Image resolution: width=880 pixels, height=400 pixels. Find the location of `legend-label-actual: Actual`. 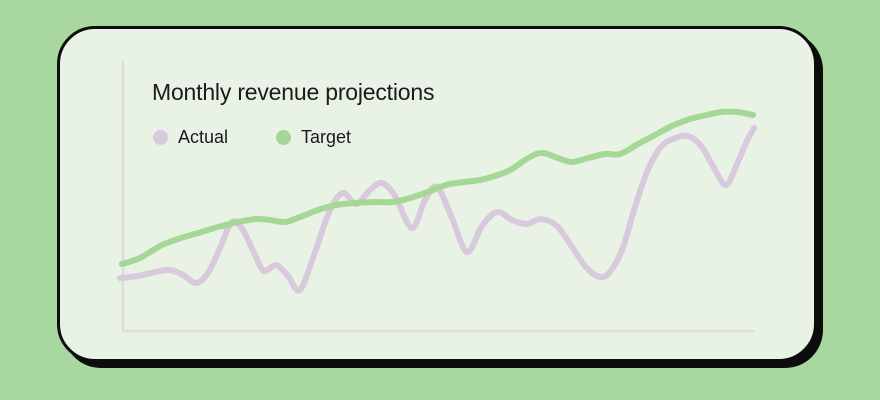

legend-label-actual: Actual is located at coordinates (203, 137).